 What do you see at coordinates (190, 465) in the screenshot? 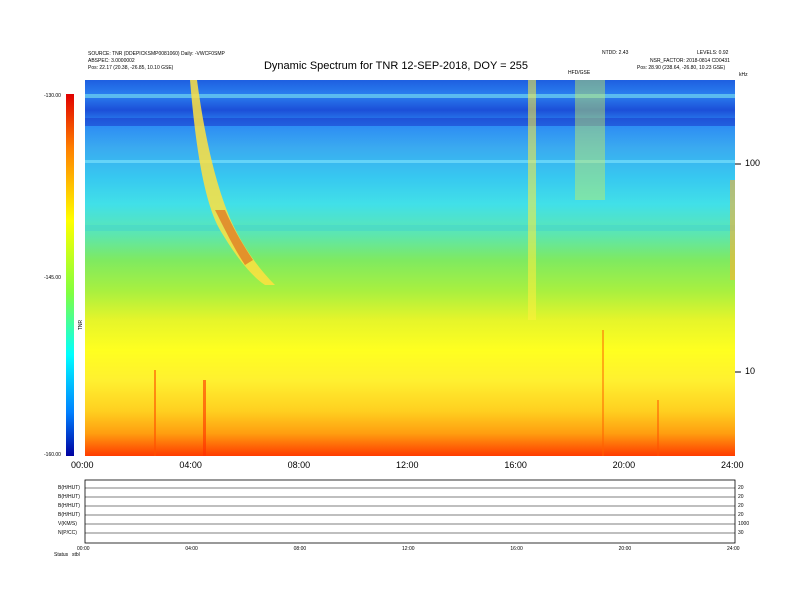
I see `x-tick-label: 04:00` at bounding box center [190, 465].